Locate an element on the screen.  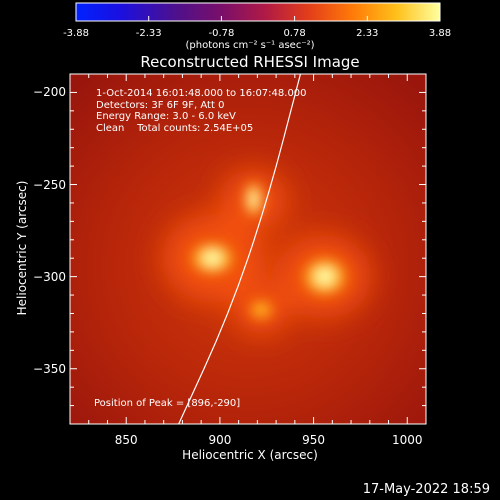
x-axis-label: Heliocentric X (arcsec) is located at coordinates (250, 455).